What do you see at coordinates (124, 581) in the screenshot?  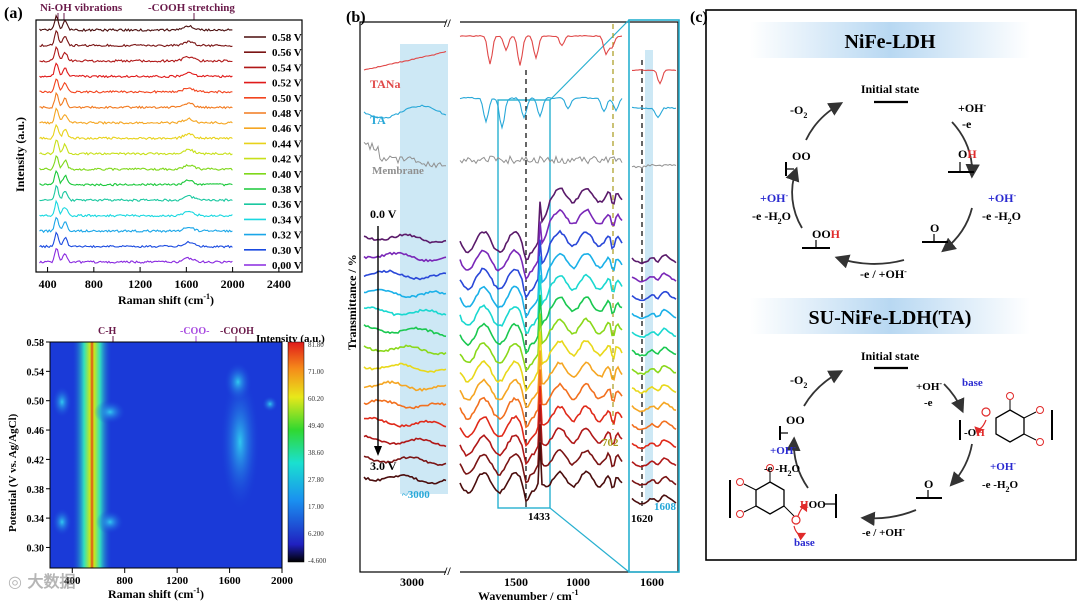 I see `heatmap-x-tick-label: 800` at bounding box center [124, 581].